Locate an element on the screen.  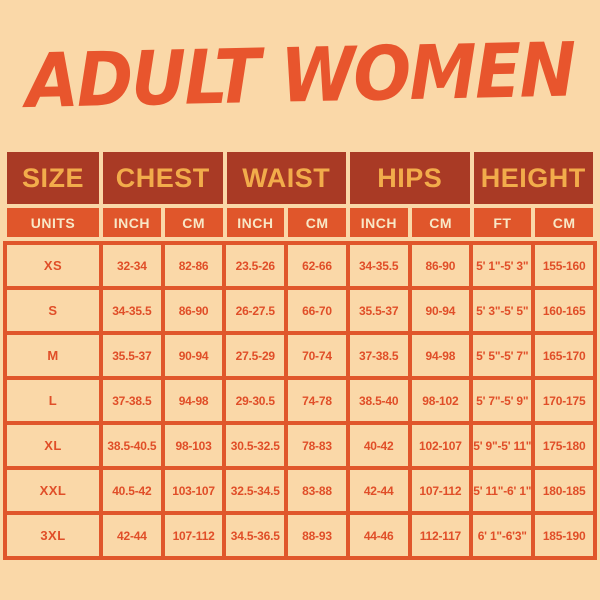
data-cell: 160-165 is located at coordinates (564, 310).